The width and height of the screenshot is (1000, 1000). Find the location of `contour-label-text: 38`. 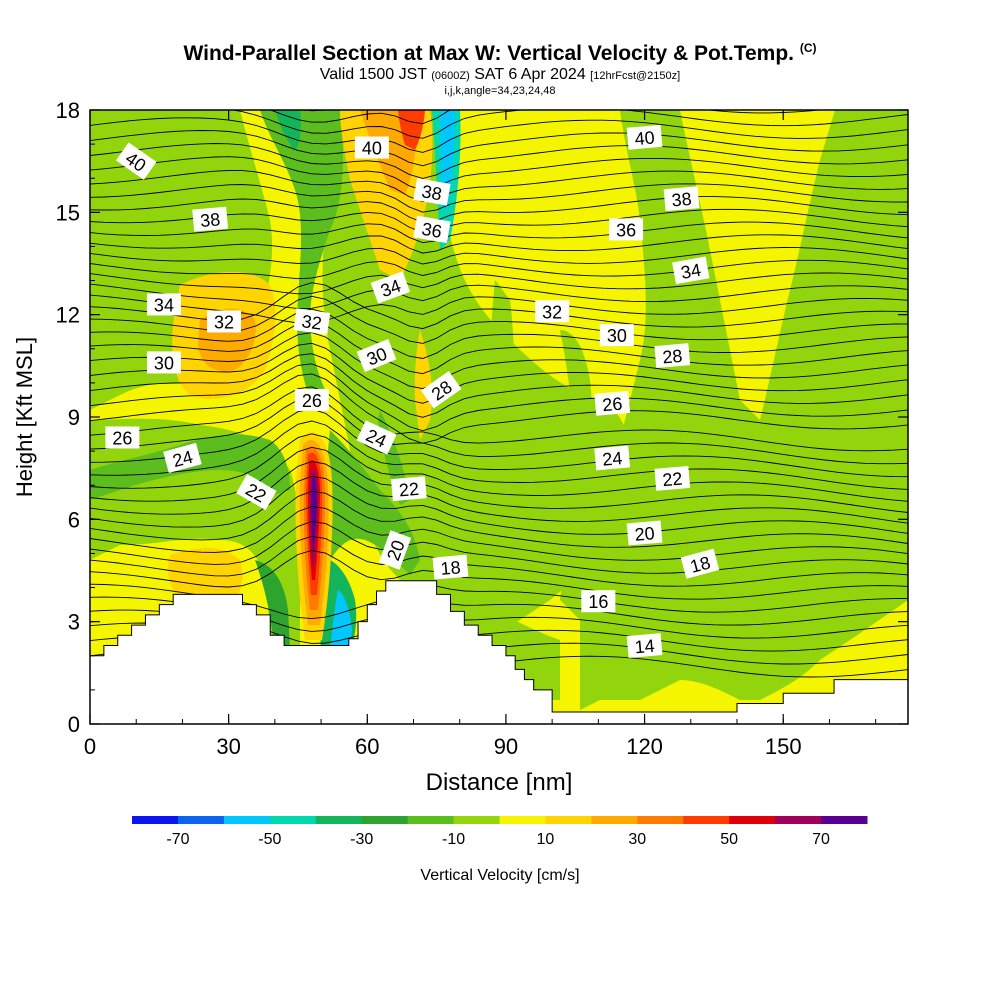

contour-label-text: 38 is located at coordinates (210, 220).